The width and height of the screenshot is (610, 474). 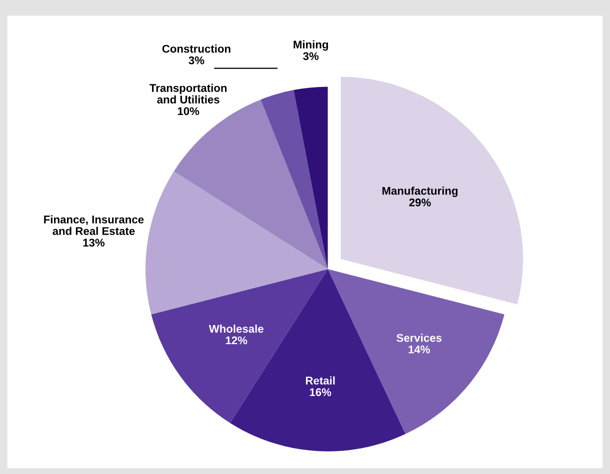 What do you see at coordinates (420, 191) in the screenshot?
I see `slice-label: Manufacturing` at bounding box center [420, 191].